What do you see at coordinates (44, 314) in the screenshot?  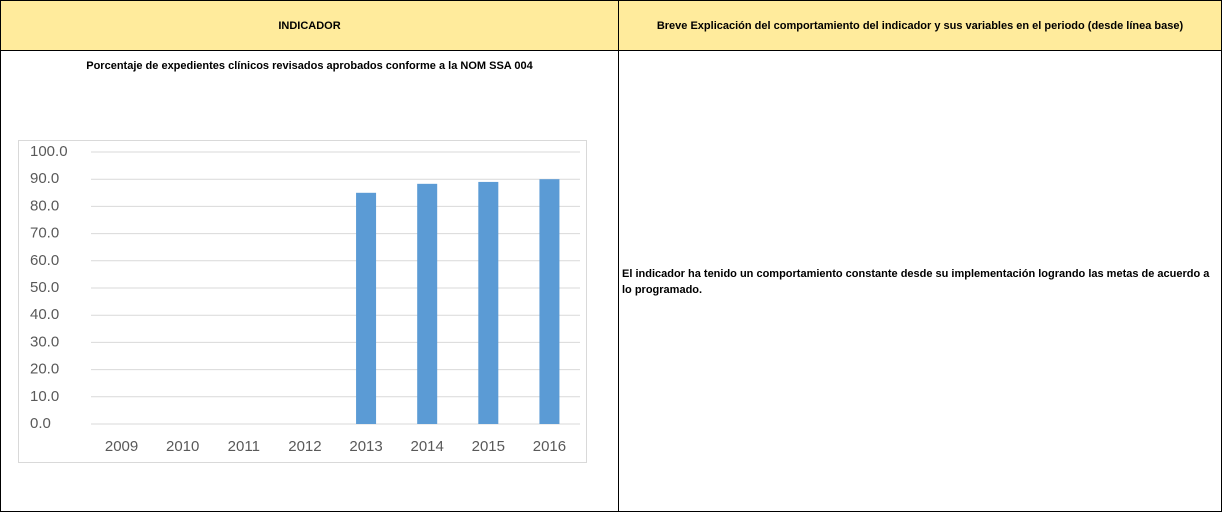 I see `y-tick-label: 40.0` at bounding box center [44, 314].